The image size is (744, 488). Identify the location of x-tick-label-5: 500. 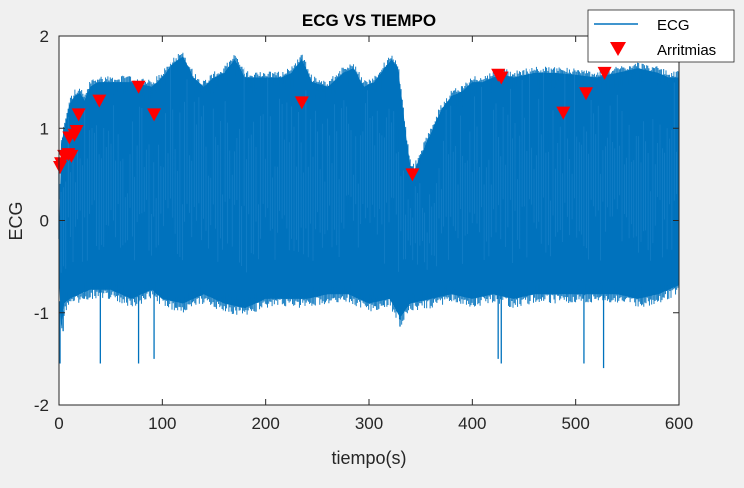
(575, 423).